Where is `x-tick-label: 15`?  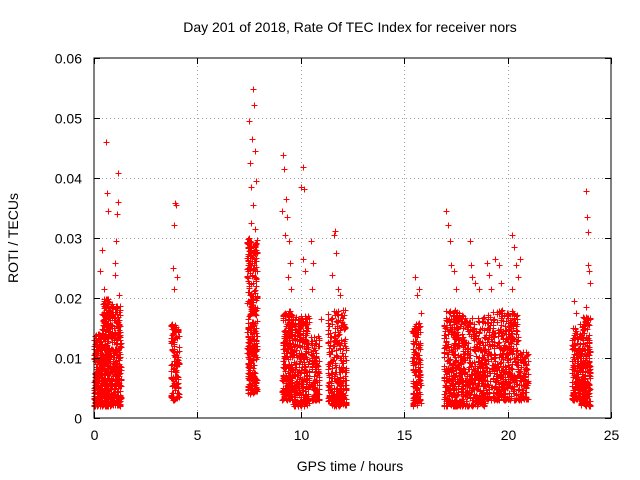
x-tick-label: 15 is located at coordinates (405, 435).